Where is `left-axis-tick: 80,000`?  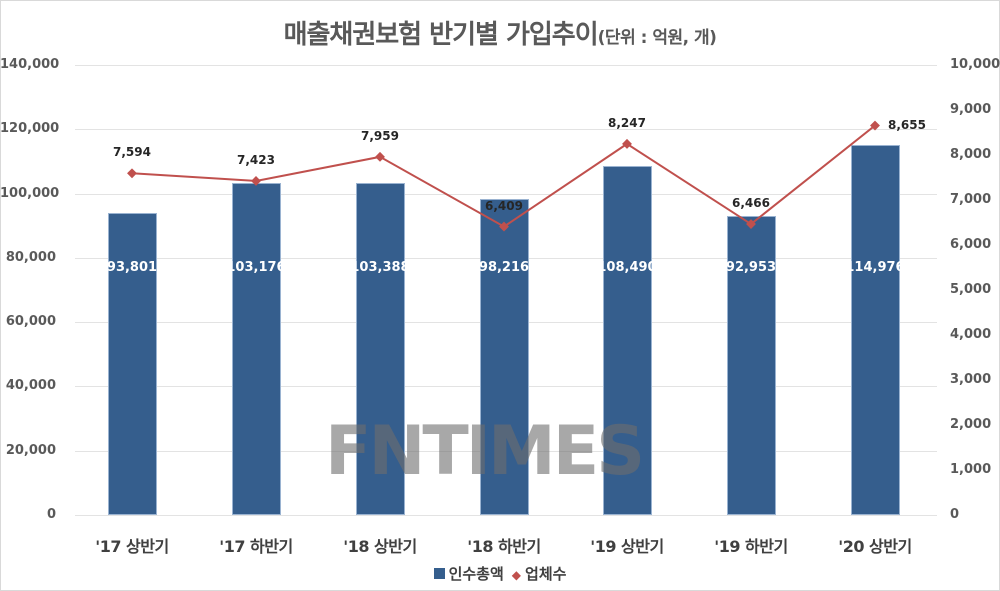 left-axis-tick: 80,000 is located at coordinates (30, 257).